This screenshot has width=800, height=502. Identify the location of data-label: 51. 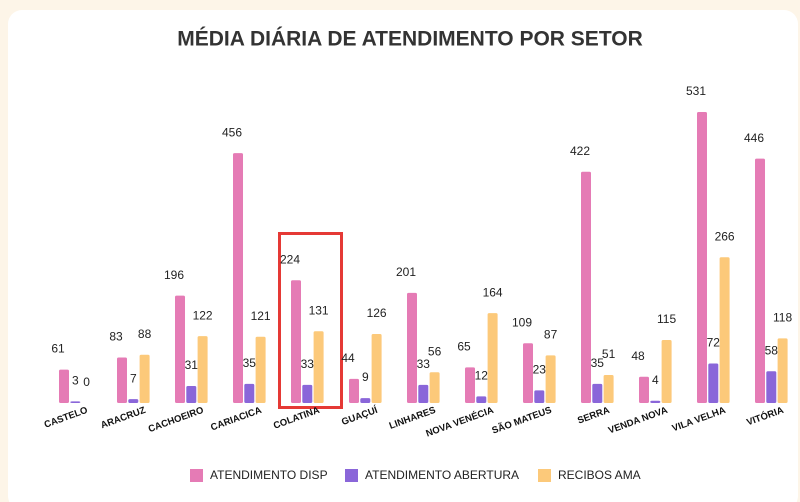
(609, 354).